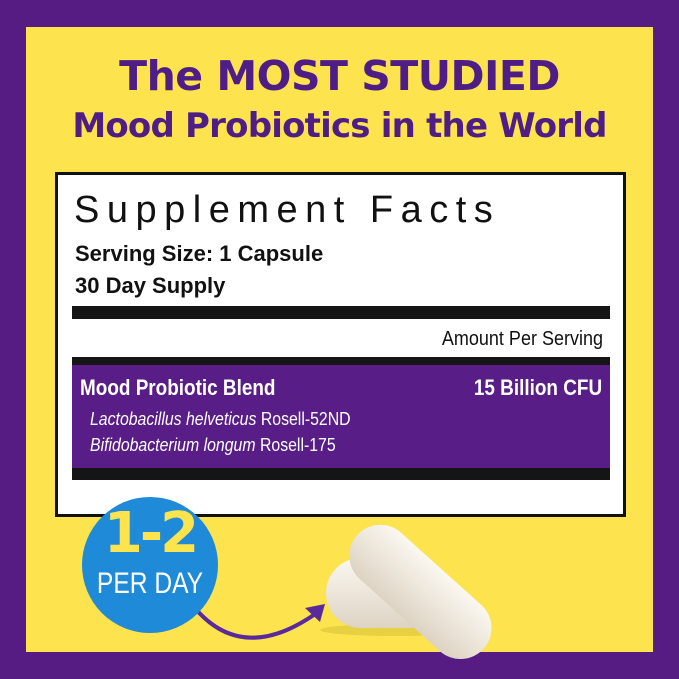 The width and height of the screenshot is (679, 679). What do you see at coordinates (150, 583) in the screenshot?
I see `dosage-unit: PER DAY` at bounding box center [150, 583].